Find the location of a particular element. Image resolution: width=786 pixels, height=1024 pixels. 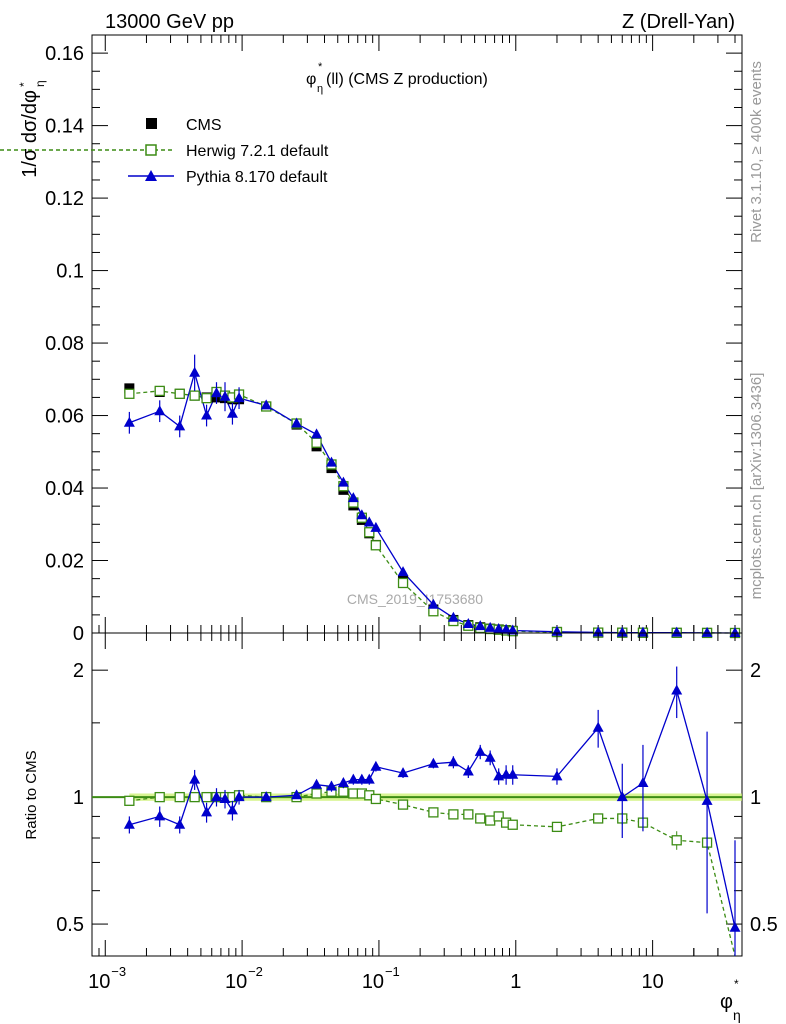

x-axis-label: φ * η is located at coordinates (730, 1000).